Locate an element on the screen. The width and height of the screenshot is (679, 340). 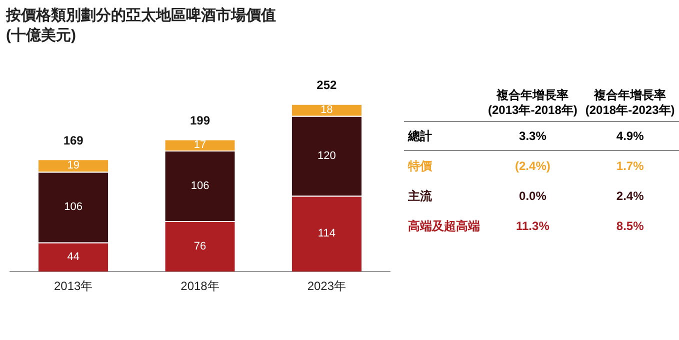
data-label: 19 is located at coordinates (73, 166).